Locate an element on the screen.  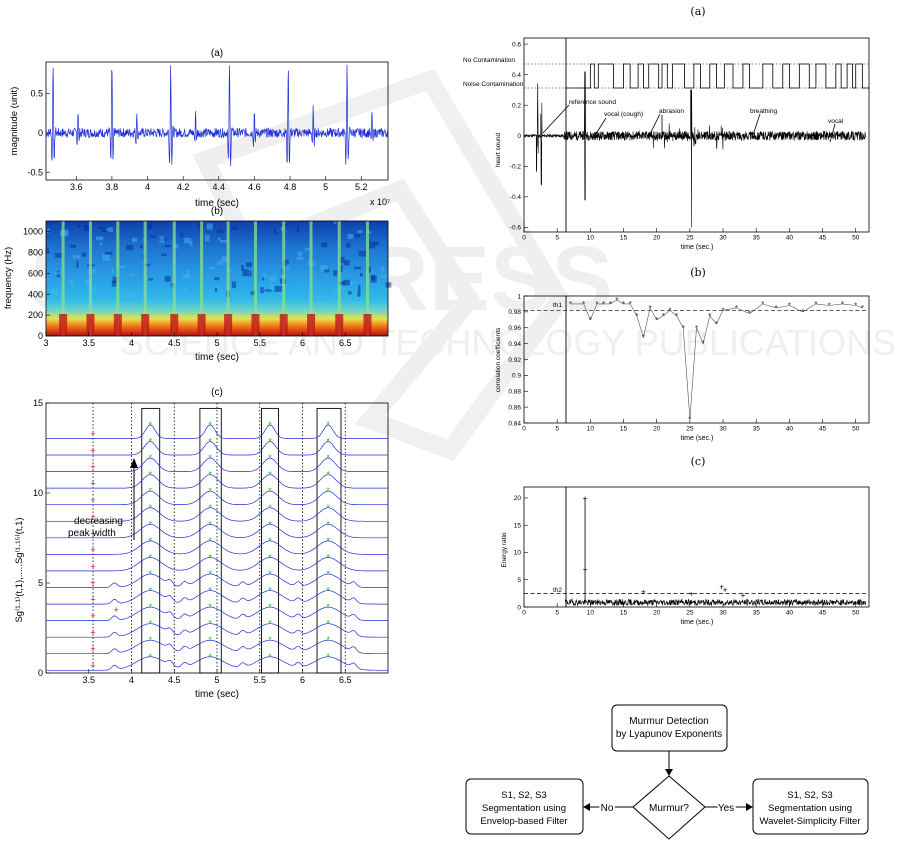
annotation-text: vocal (cough) is located at coordinates (623, 114).